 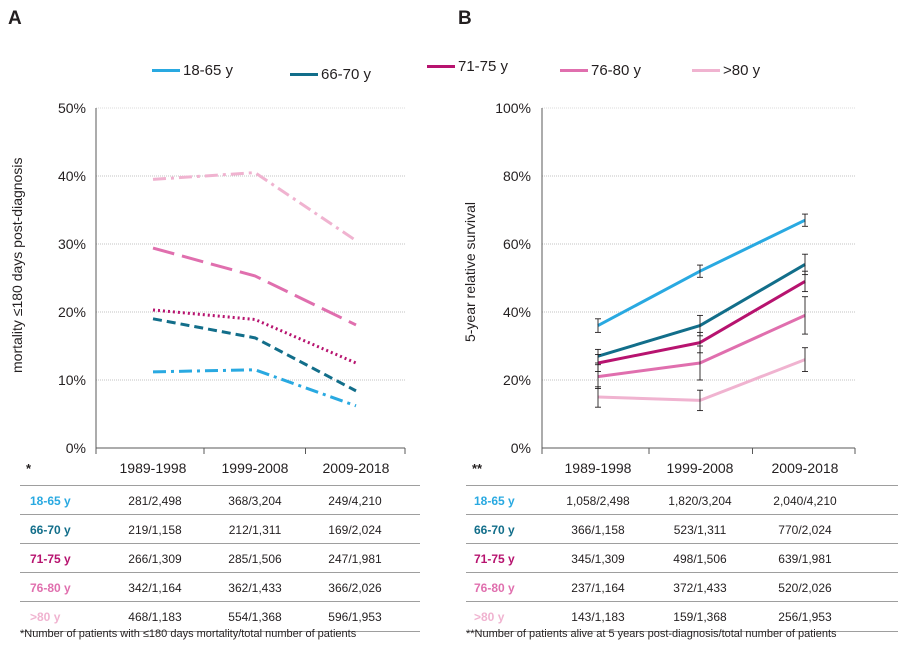 I want to click on table-marker: **, so click(x=477, y=468).